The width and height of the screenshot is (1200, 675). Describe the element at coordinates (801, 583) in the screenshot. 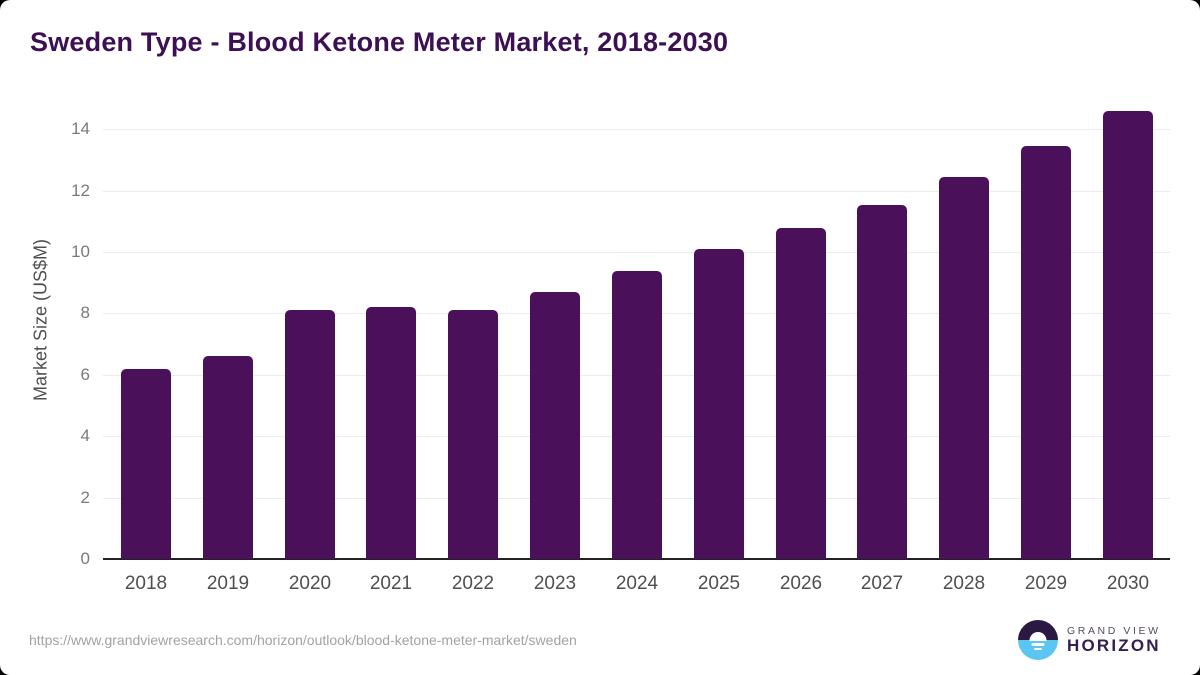

I see `x-axis-tick-label: 2026` at that location.